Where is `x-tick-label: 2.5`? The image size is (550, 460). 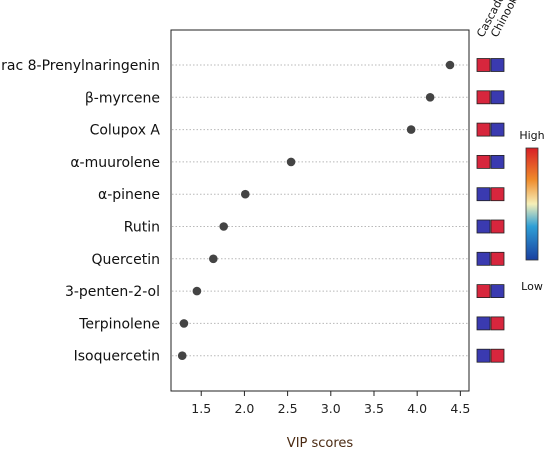 x-tick-label: 2.5 is located at coordinates (288, 408).